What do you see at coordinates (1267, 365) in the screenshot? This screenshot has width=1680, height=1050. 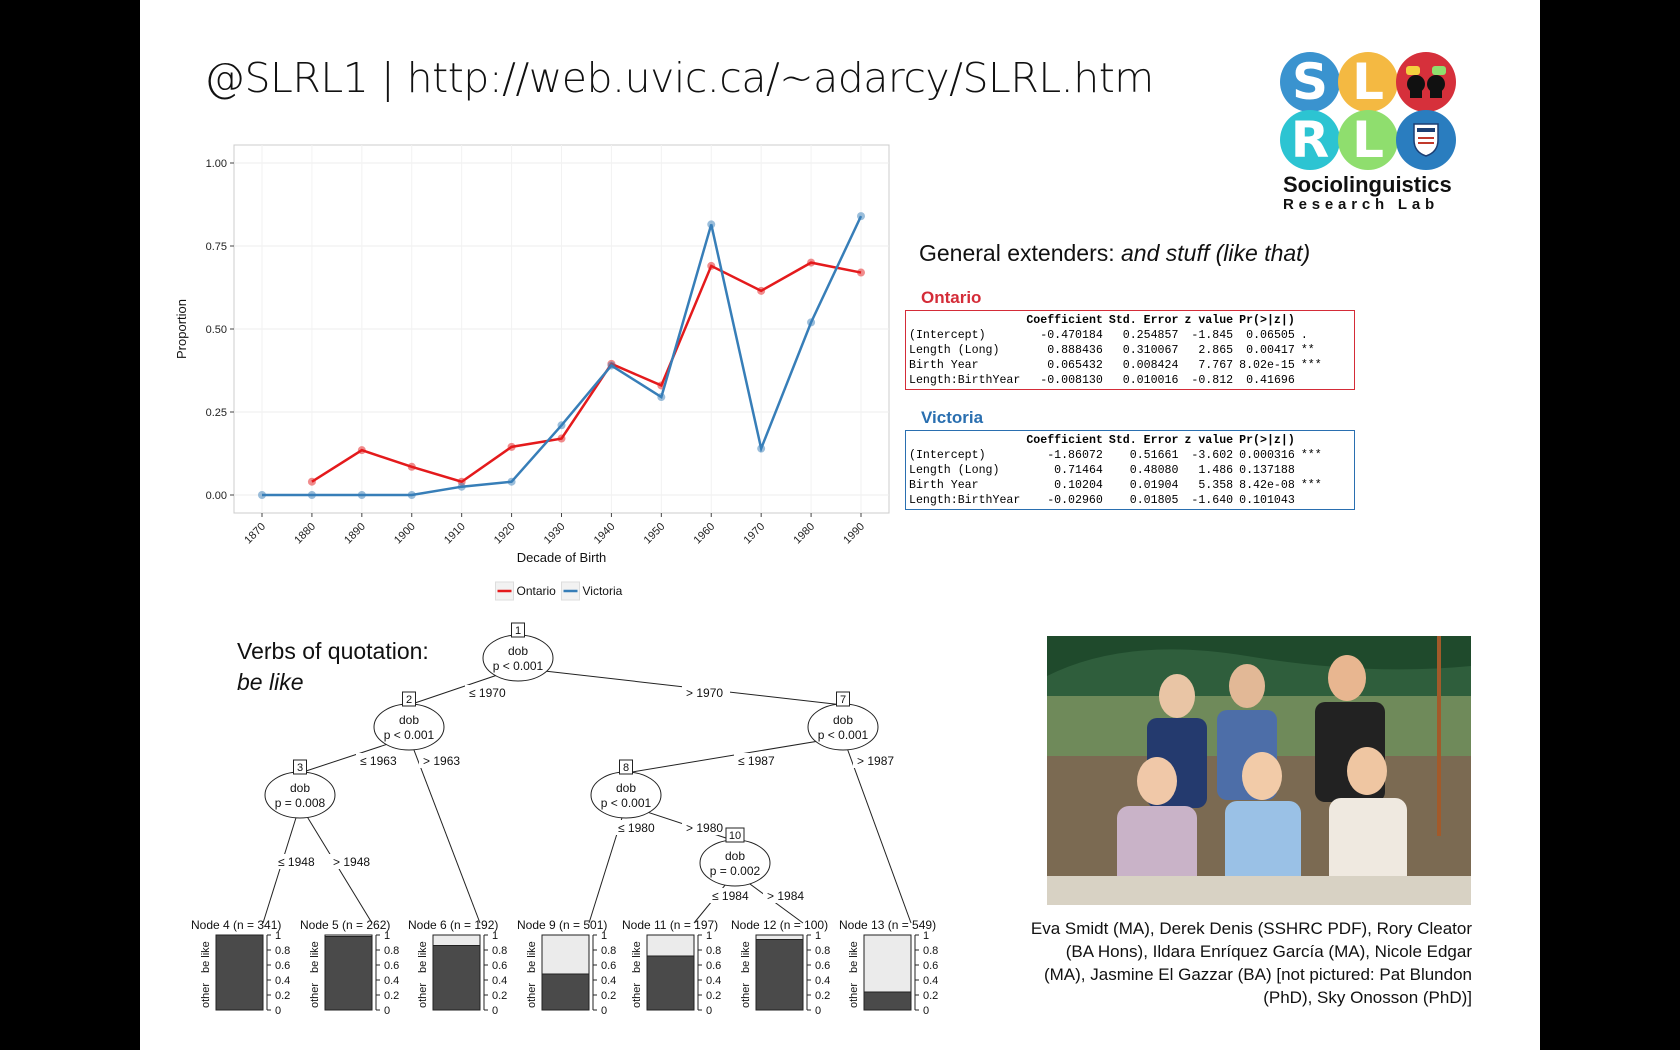 I see `table-cell: 8.02e-15` at bounding box center [1267, 365].